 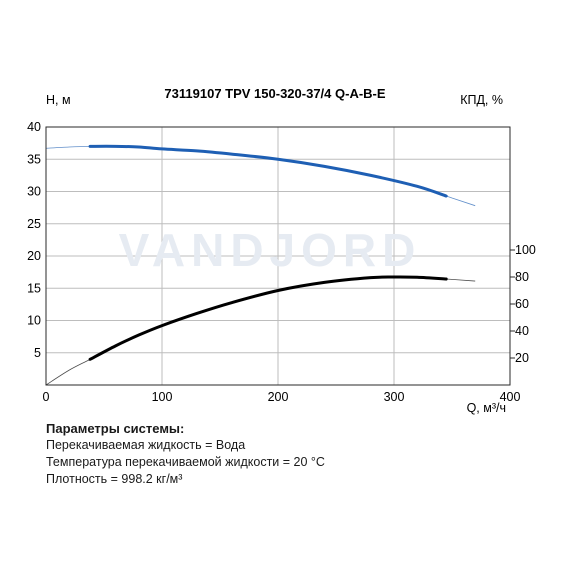 What do you see at coordinates (522, 331) in the screenshot?
I see `y-right-tick-label-1: 40` at bounding box center [522, 331].